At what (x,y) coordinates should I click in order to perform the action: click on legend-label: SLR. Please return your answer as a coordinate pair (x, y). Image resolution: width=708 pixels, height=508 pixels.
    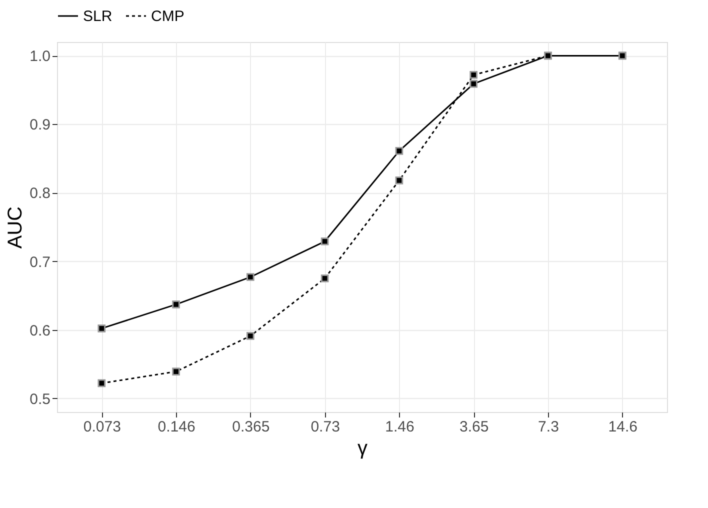
    Looking at the image, I should click on (97, 16).